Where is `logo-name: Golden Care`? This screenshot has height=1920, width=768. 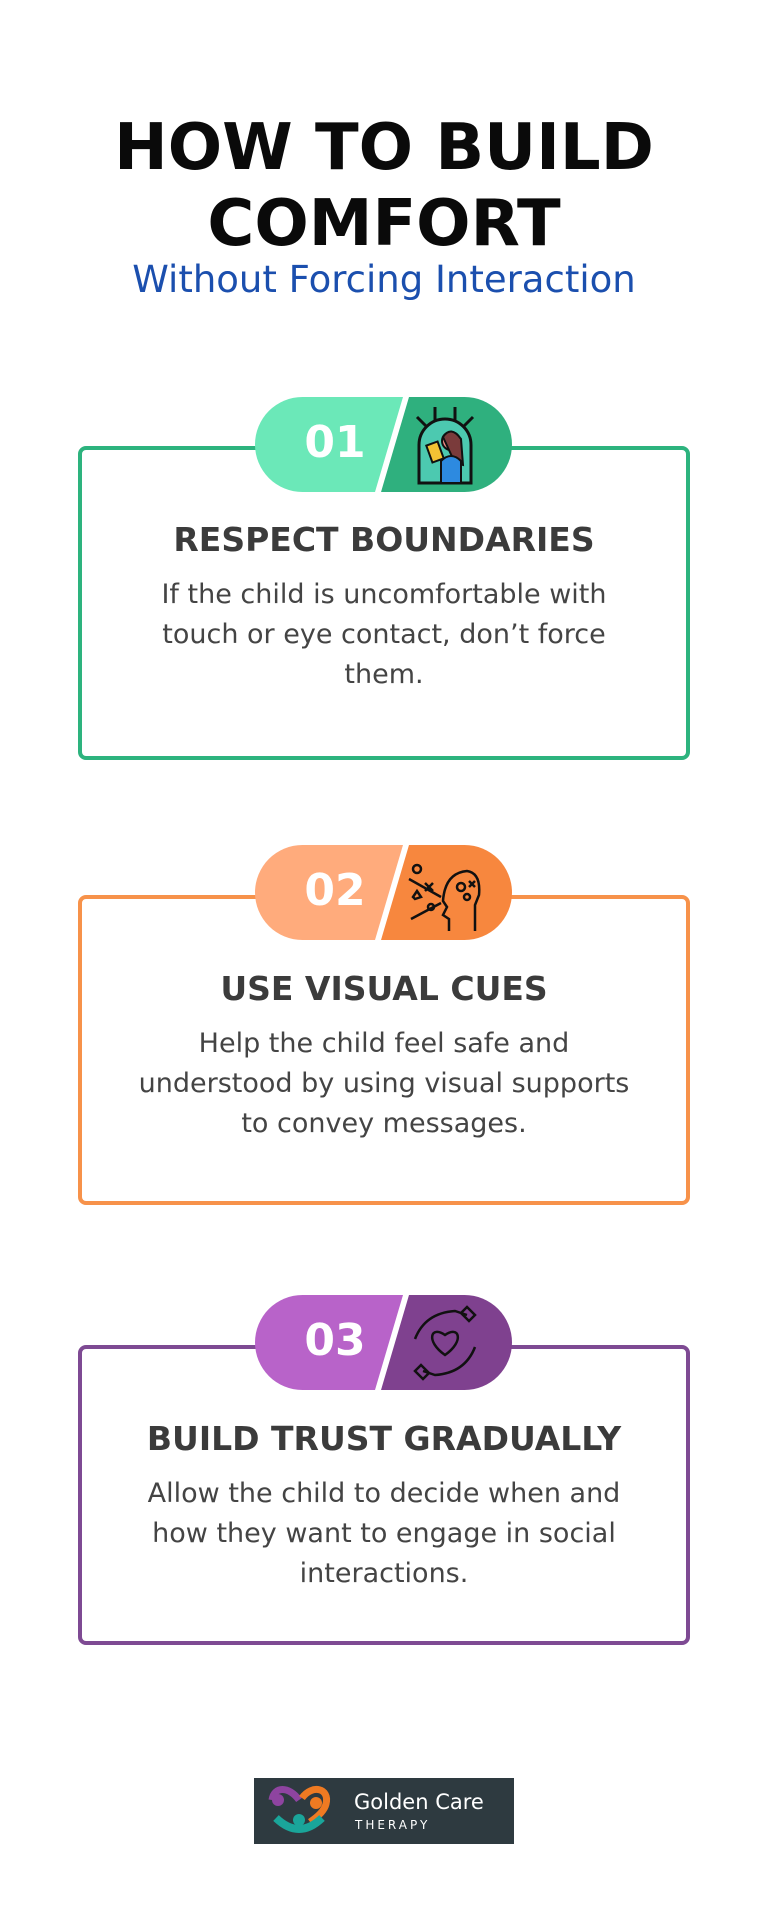 logo-name: Golden Care is located at coordinates (419, 1802).